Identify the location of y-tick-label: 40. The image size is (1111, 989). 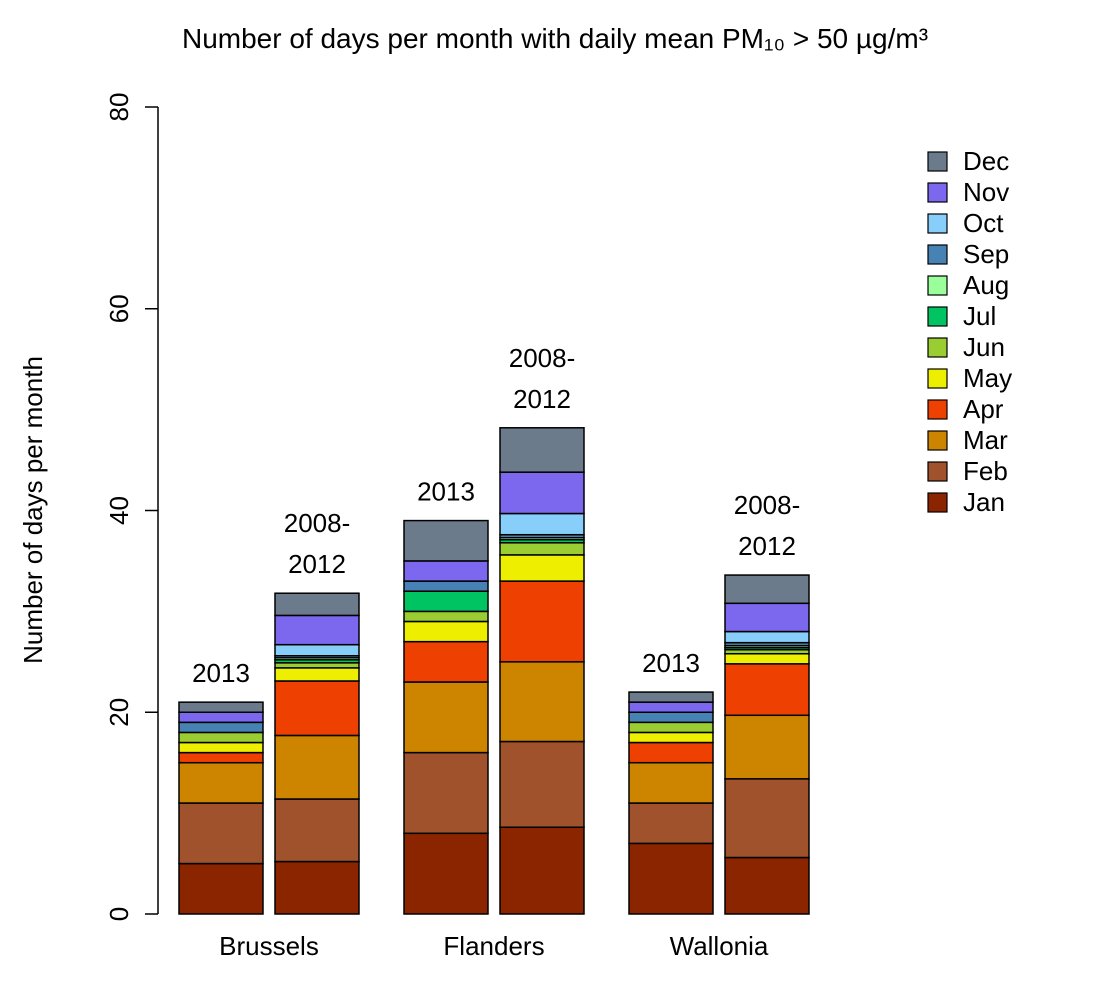
(119, 510).